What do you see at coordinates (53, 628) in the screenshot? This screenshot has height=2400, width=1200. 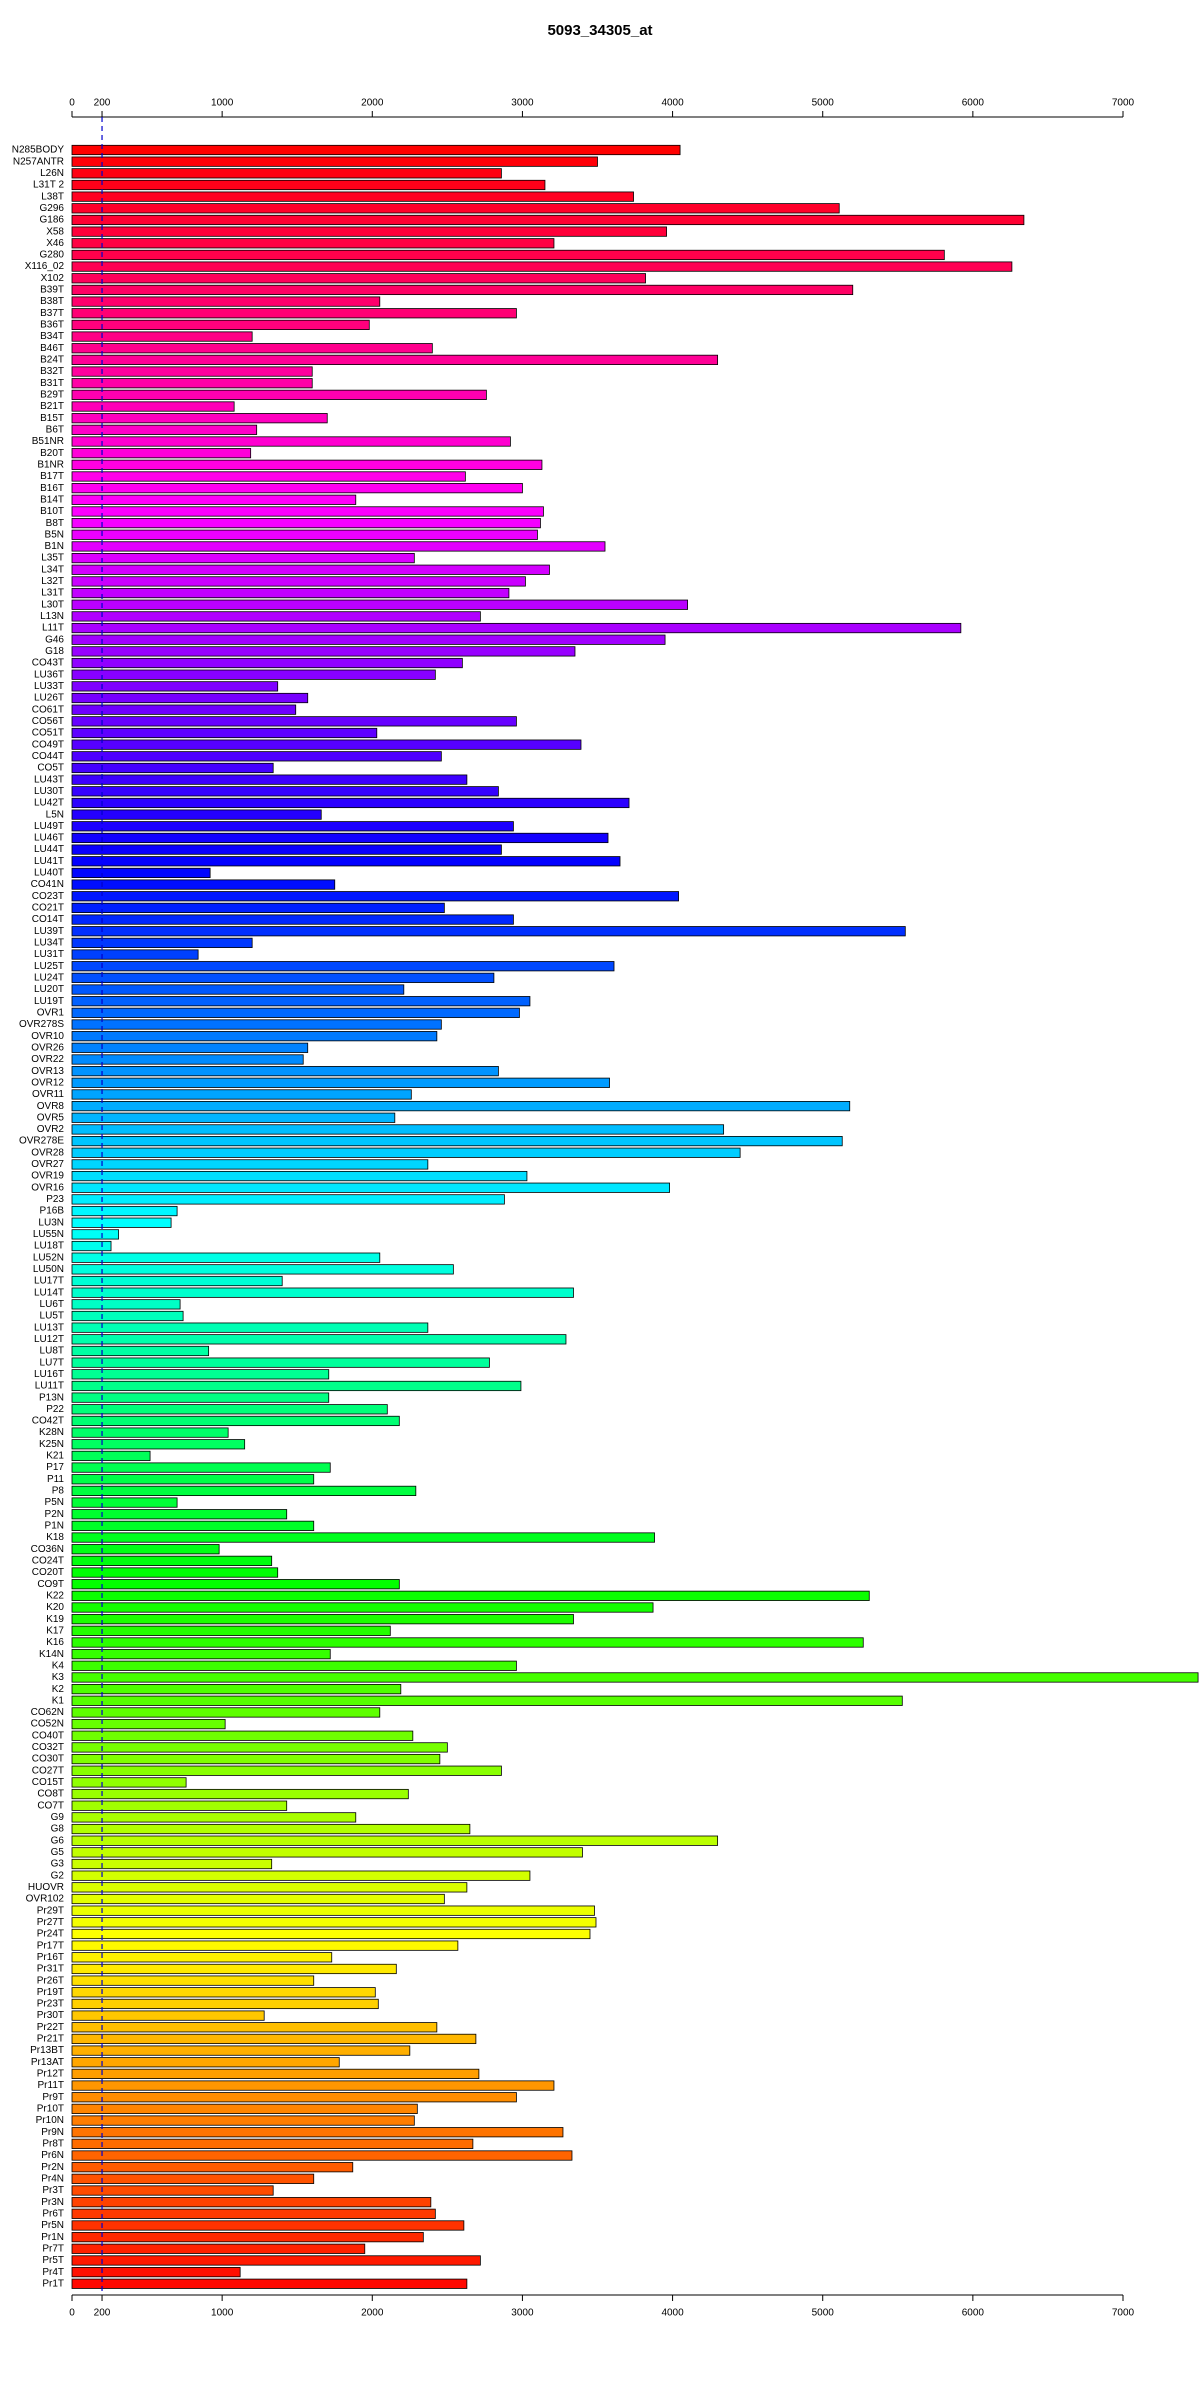 I see `category-label: L11T` at bounding box center [53, 628].